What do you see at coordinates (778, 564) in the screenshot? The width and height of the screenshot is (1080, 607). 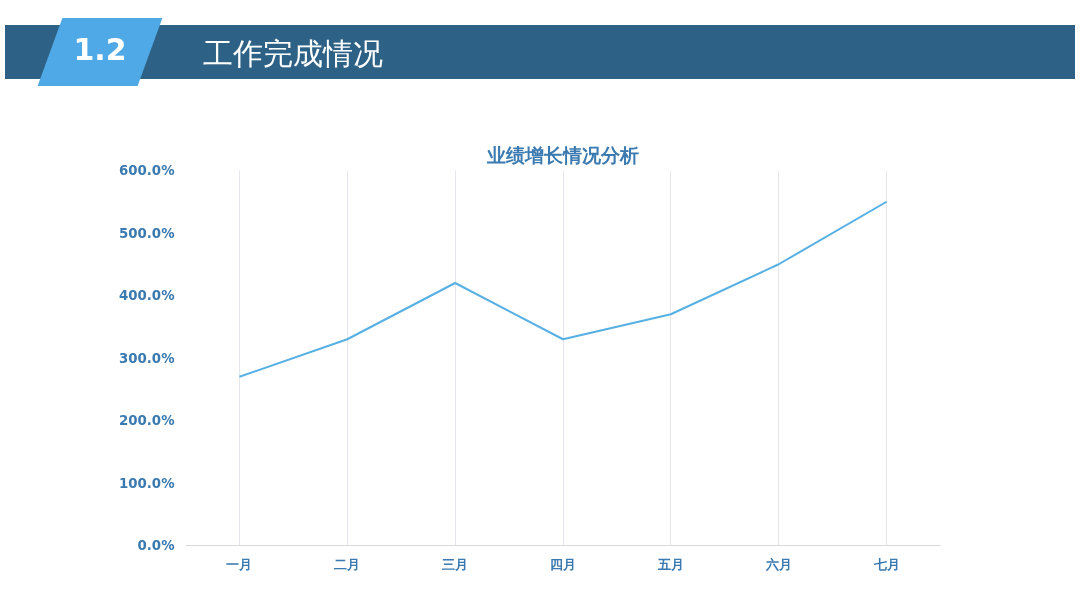 I see `x-tick-label: 六月` at bounding box center [778, 564].